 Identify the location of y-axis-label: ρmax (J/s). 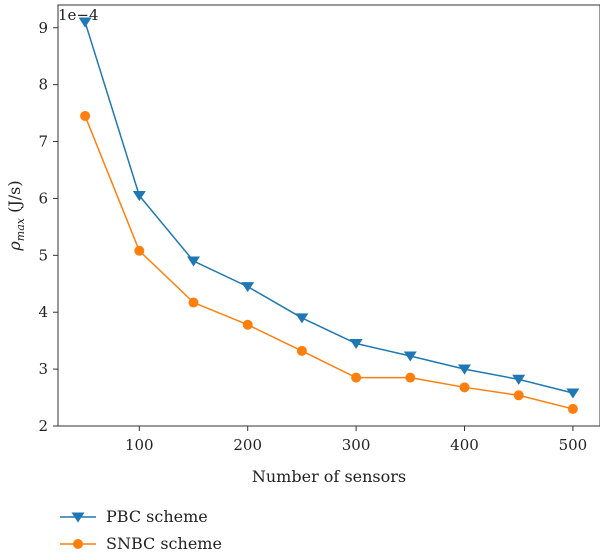
(16, 215).